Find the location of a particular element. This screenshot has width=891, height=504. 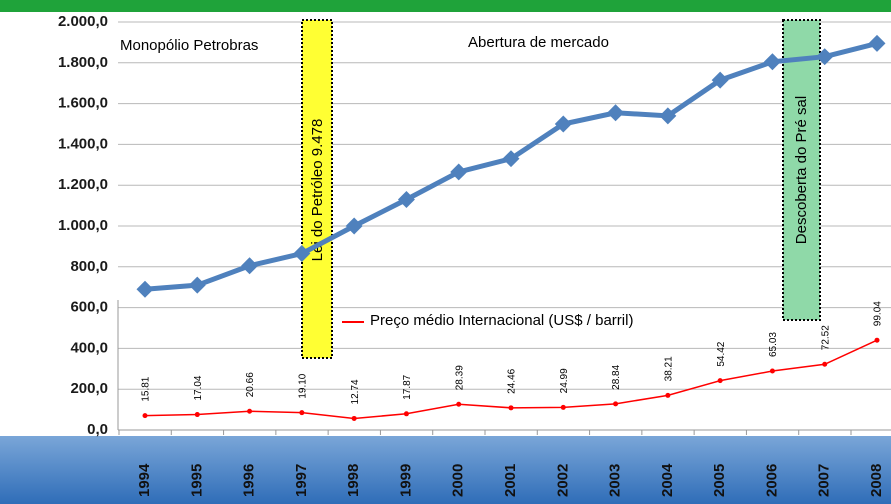

data-label: 20.66 is located at coordinates (250, 384).